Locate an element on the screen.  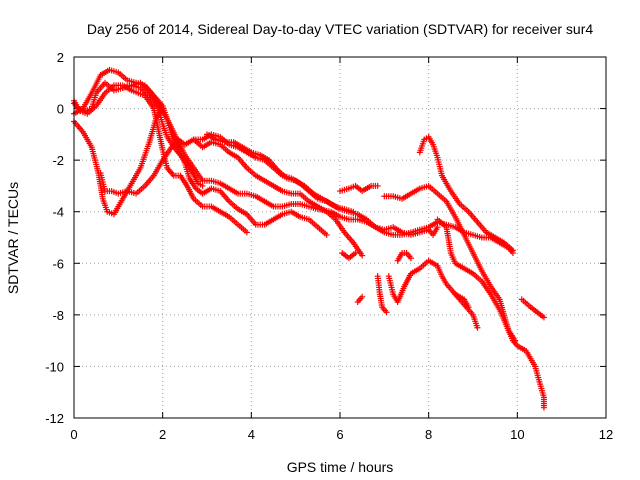
x-tick-label: 2 is located at coordinates (162, 434).